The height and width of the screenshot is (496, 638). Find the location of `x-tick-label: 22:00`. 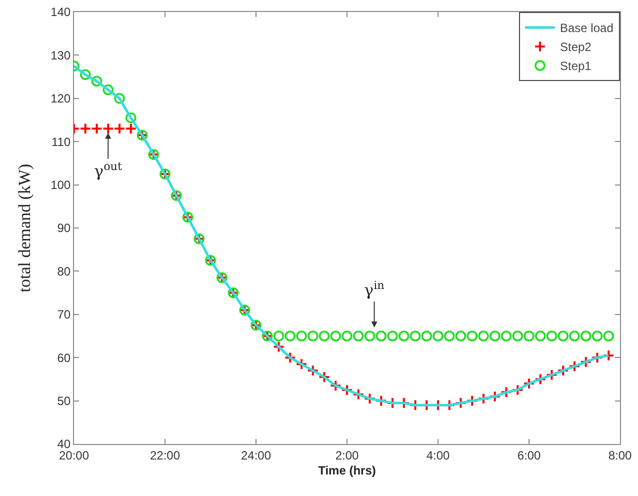

x-tick-label: 22:00 is located at coordinates (165, 455).